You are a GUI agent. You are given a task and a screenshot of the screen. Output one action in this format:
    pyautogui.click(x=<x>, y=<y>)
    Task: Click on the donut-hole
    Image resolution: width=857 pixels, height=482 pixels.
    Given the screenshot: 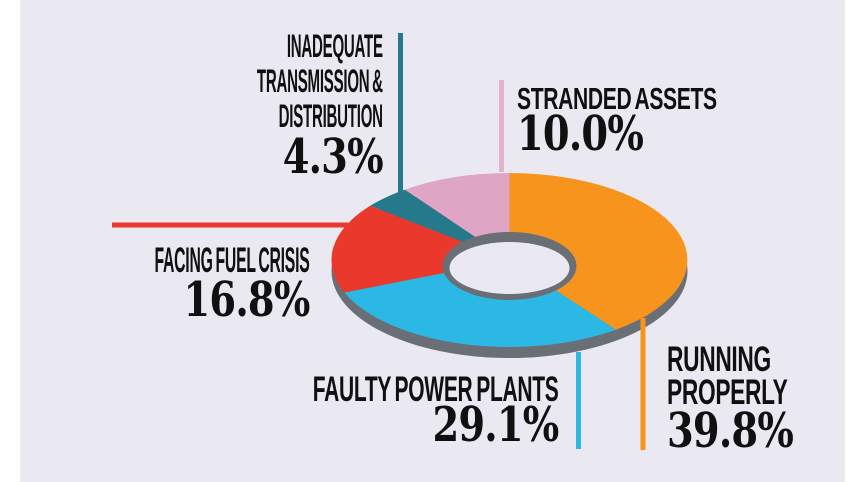 What is the action you would take?
    pyautogui.click(x=509, y=268)
    